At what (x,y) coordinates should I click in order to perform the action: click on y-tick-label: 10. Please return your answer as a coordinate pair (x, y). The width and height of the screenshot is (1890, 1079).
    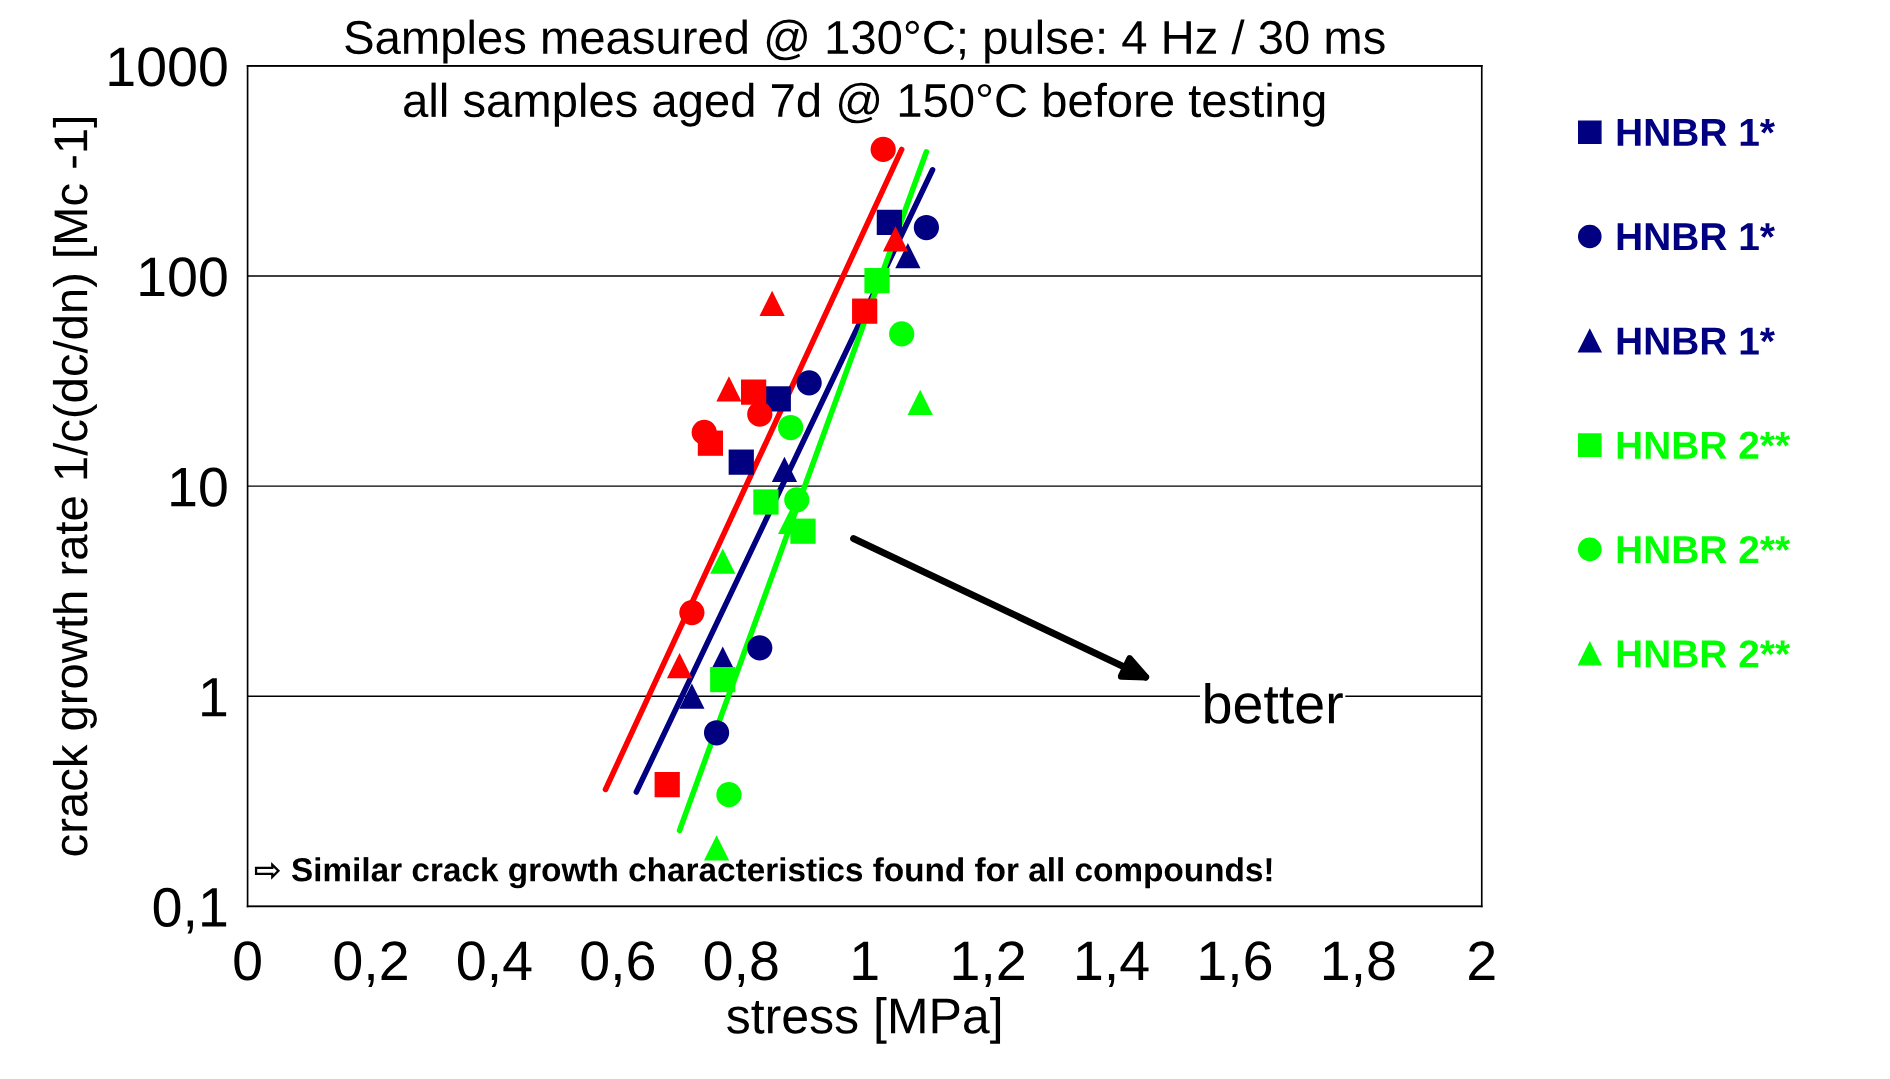
    Looking at the image, I should click on (199, 487).